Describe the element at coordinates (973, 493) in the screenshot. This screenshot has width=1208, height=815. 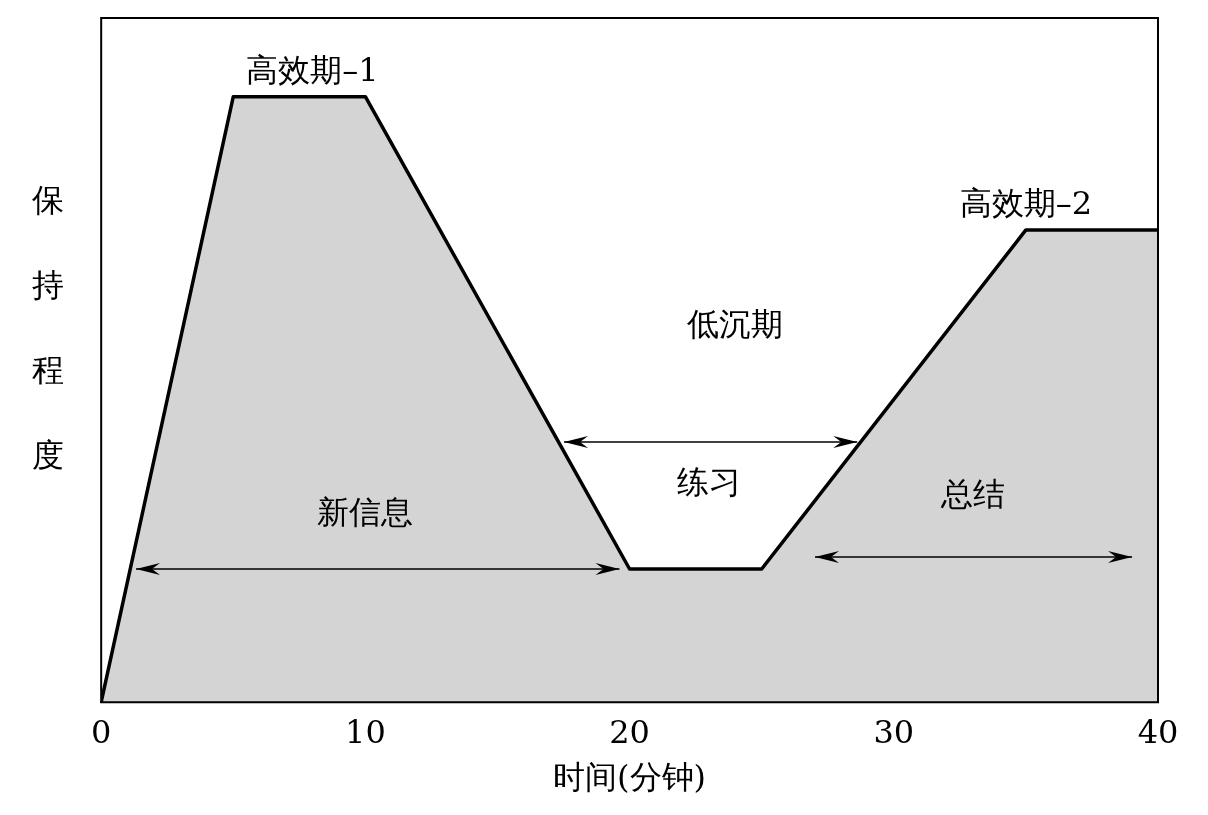
I see `annotation: 总结` at that location.